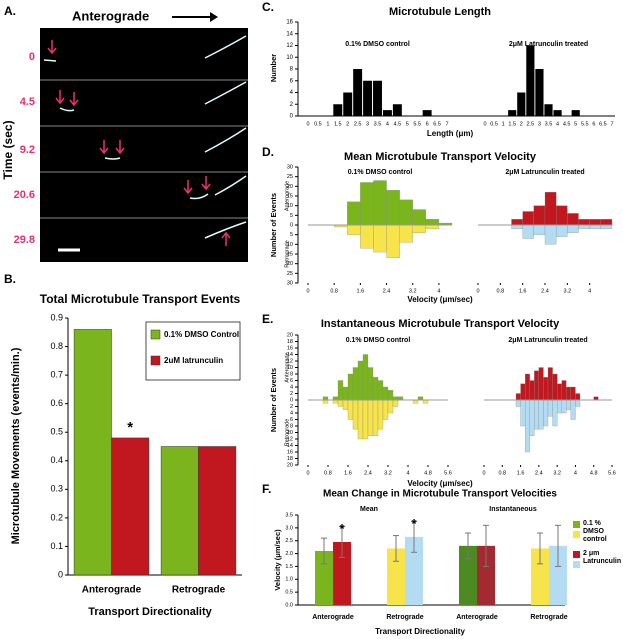  I want to click on marker: *, so click(342, 528).